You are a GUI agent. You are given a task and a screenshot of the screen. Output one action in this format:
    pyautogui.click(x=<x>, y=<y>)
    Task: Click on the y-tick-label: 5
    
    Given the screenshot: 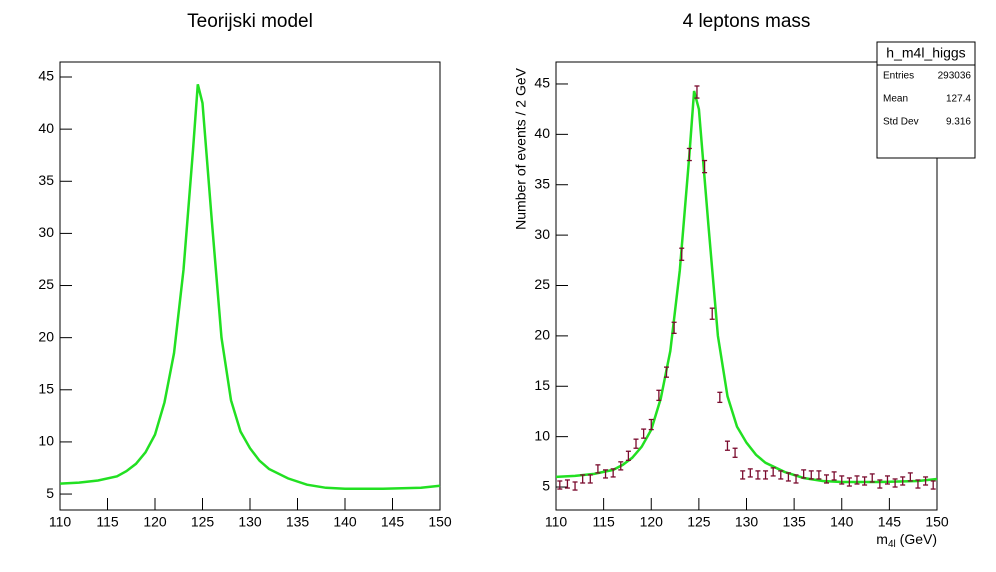 What is the action you would take?
    pyautogui.click(x=50, y=493)
    